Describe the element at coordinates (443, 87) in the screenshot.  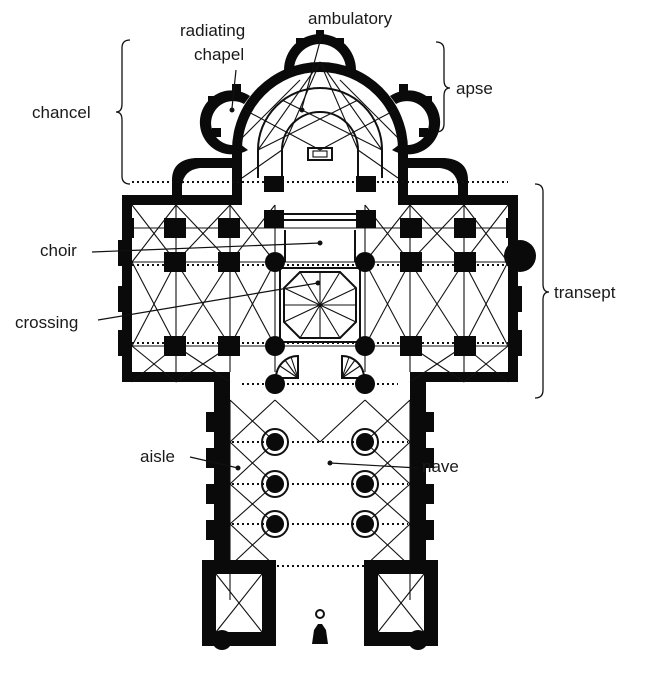
I see `brace-apse` at that location.